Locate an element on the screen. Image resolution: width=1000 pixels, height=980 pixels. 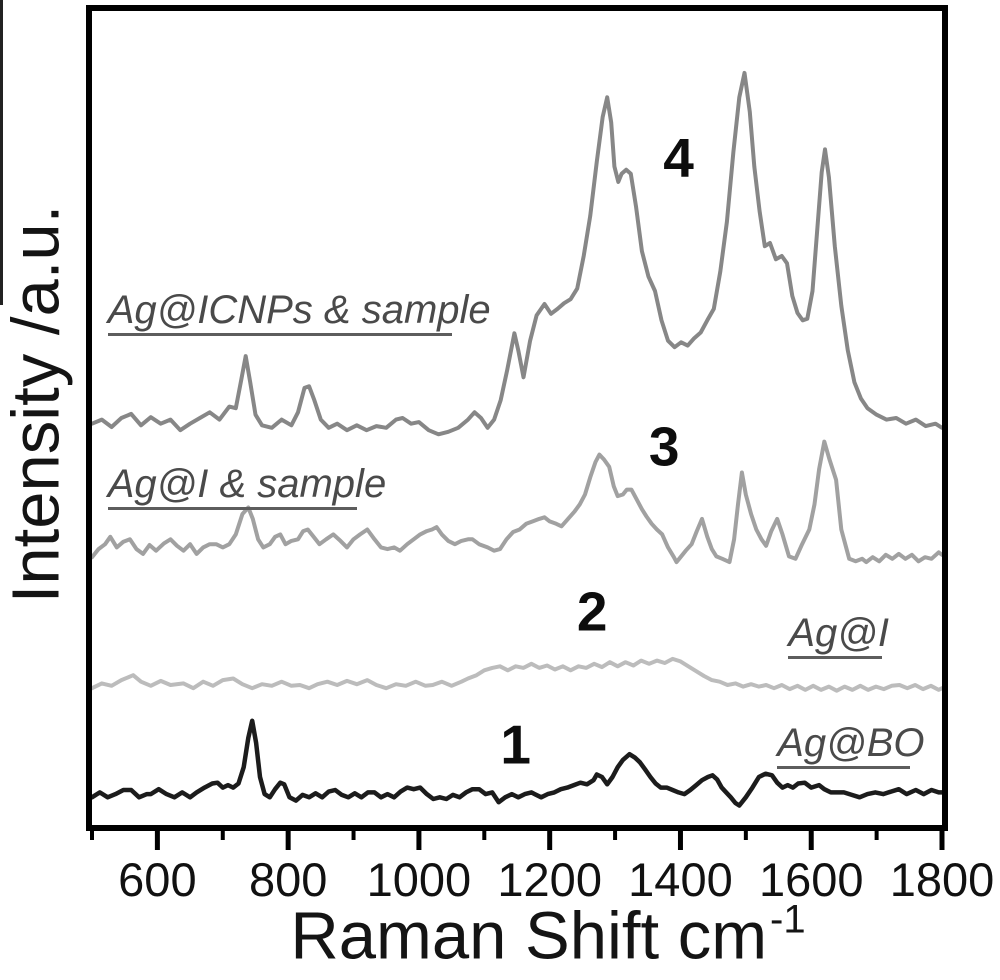
x-tick-label-1800: 1800 is located at coordinates (942, 879).